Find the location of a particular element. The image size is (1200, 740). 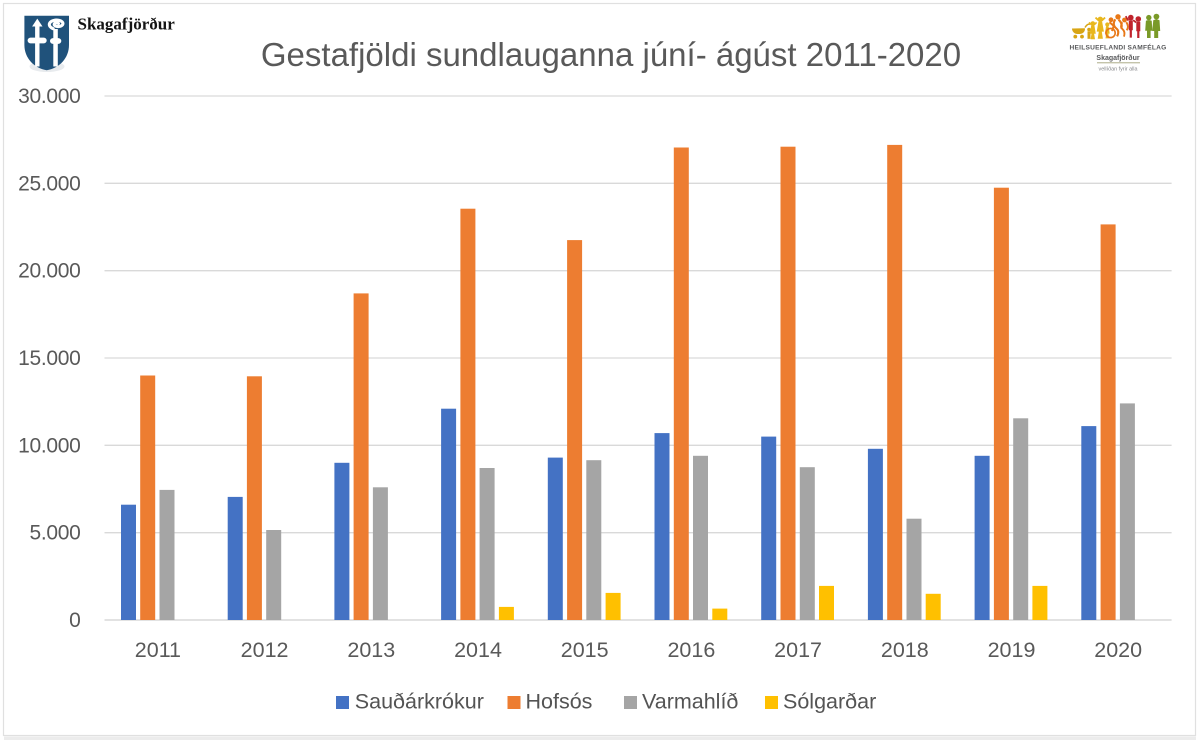

svg-text: 30.000 is located at coordinates (49, 96).